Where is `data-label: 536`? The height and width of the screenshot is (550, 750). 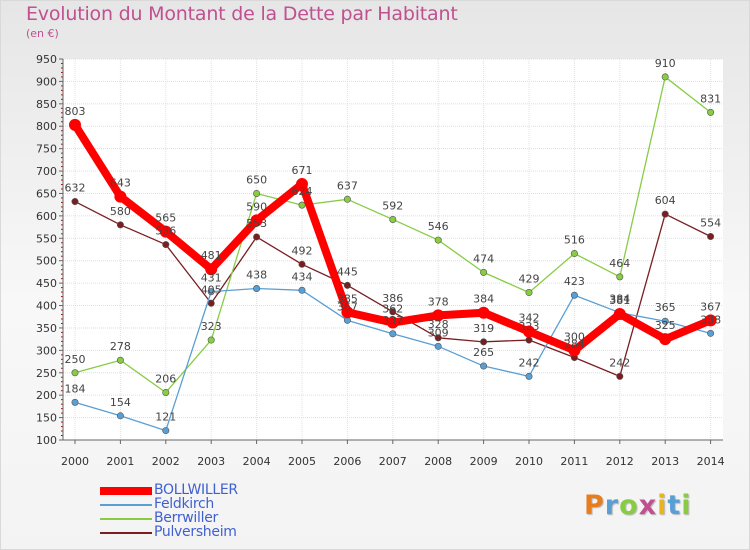 data-label: 536 is located at coordinates (165, 231).